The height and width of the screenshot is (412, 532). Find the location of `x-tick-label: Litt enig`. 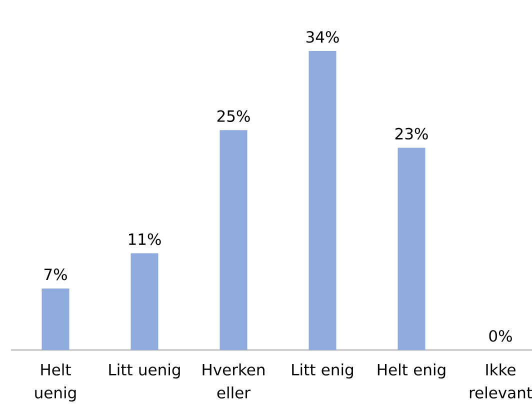

x-tick-label: Litt enig is located at coordinates (322, 371).